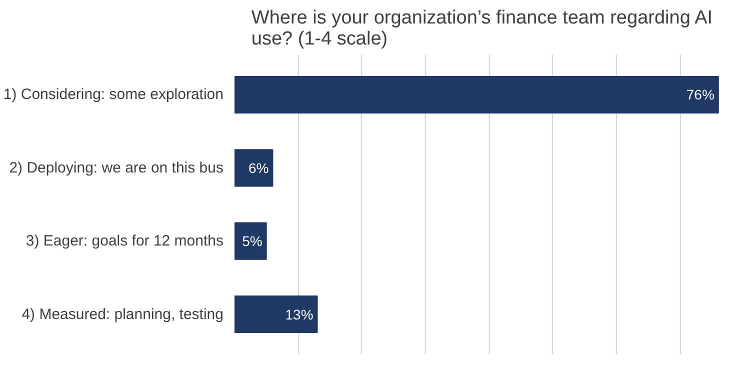 This screenshot has height=369, width=750. I want to click on data-label: 5%, so click(252, 241).